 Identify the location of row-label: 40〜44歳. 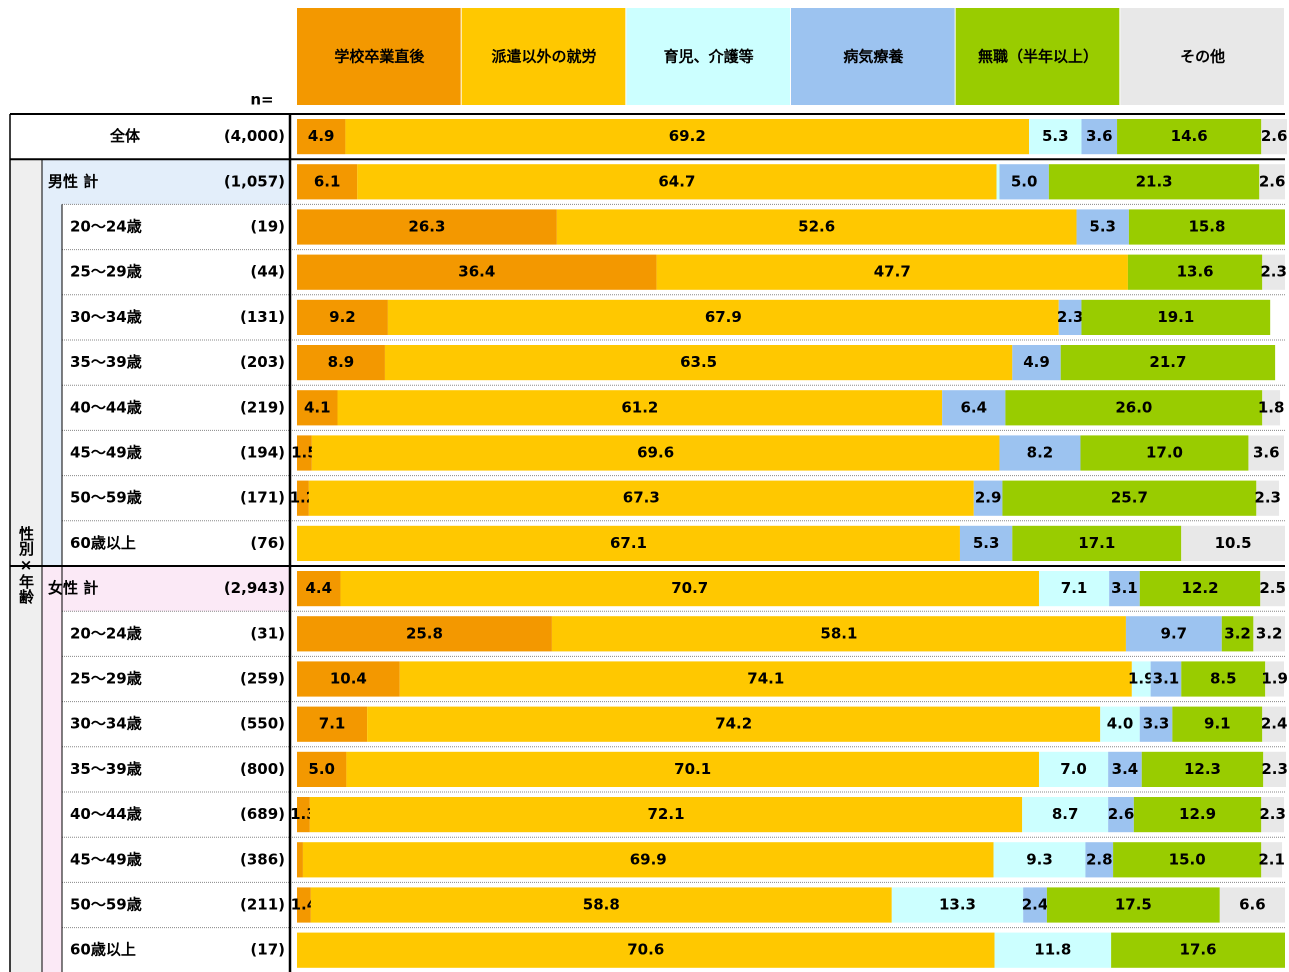
(106, 814).